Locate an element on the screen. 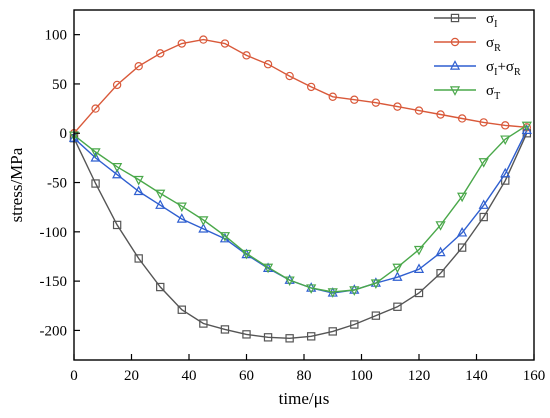 The height and width of the screenshot is (418, 550). legend-symbol: +σ is located at coordinates (505, 67).